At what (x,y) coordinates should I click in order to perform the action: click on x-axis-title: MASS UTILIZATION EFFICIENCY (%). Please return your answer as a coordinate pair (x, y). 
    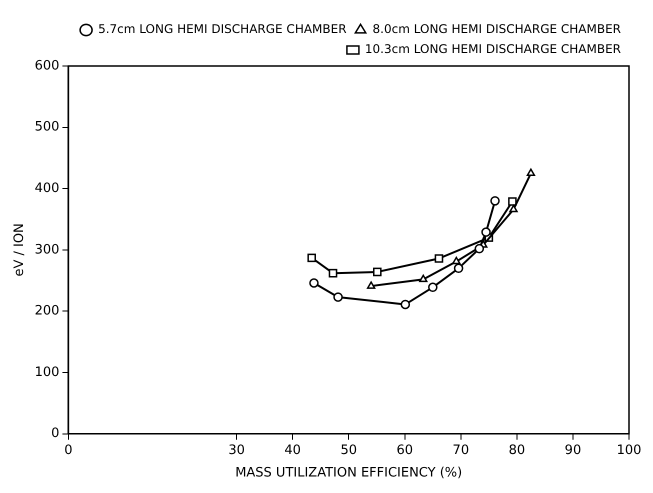
    Looking at the image, I should click on (348, 473).